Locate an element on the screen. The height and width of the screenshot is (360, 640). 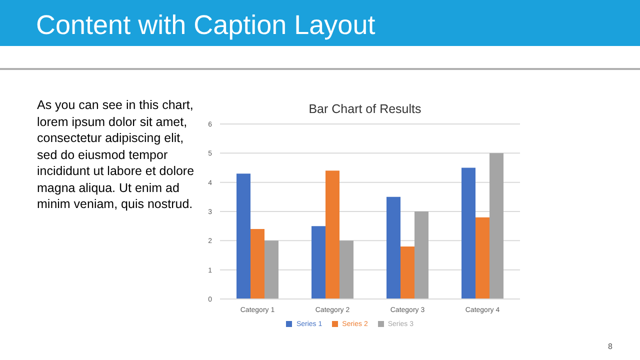
text: As you can see in this chart, lorem ipsum dolor sit amet, consectetur adipiscing elit, sed do eiusmod tempor incididunt ut labore et dolore magna aliqua. Ut enim ad minim veniam, quis nostrud. is located at coordinates (116, 154).